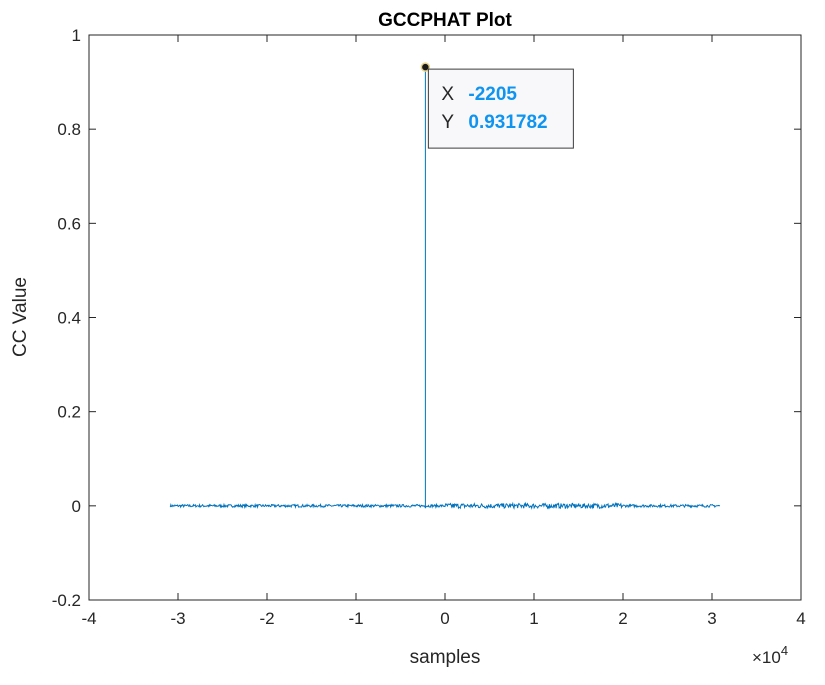 This screenshot has height=685, width=825. I want to click on x-tick-label: -3, so click(177, 618).